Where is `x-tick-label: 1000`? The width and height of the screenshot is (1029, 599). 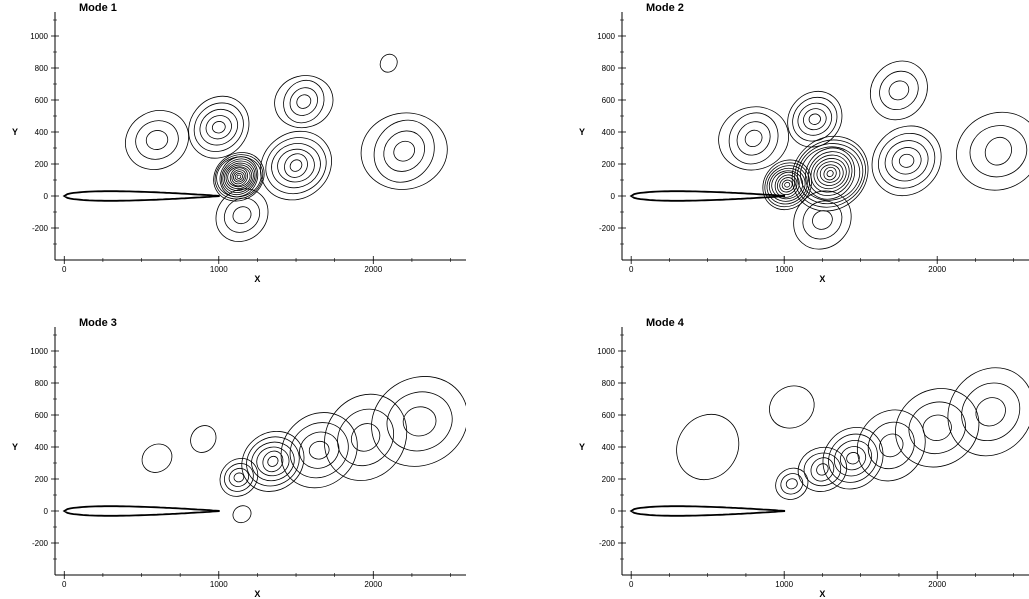
x-tick-label: 1000 is located at coordinates (219, 584).